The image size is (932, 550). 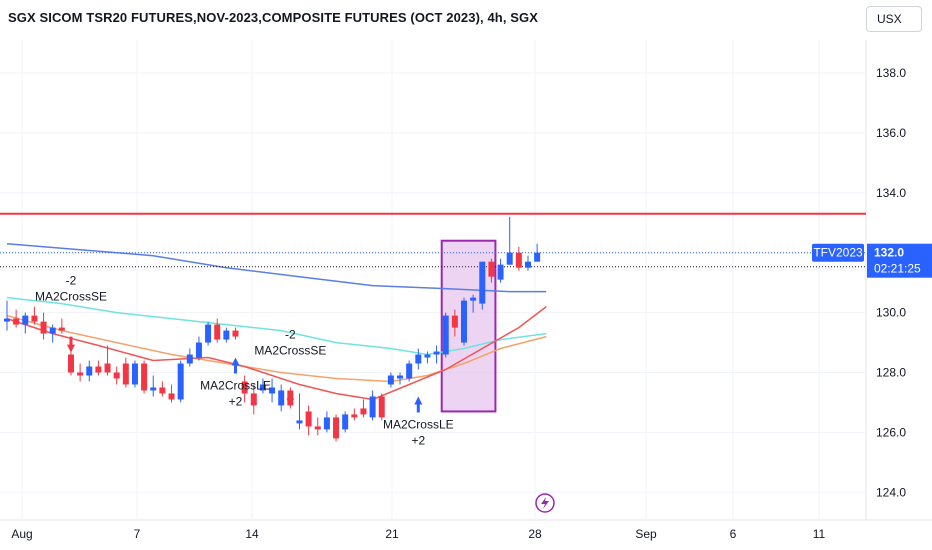 I want to click on y-tick-label: 128.0, so click(x=891, y=373).